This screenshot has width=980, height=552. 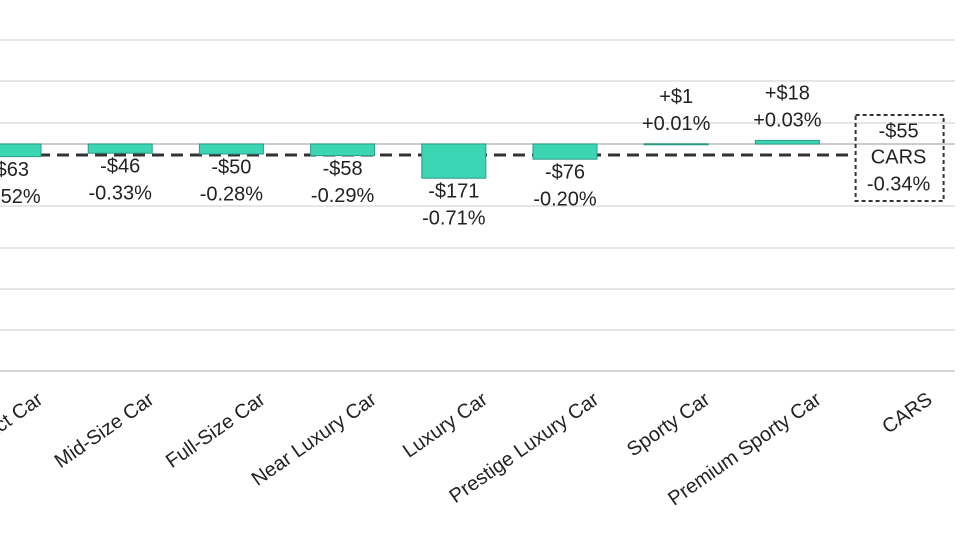 I want to click on percent-label: +0.01%, so click(x=676, y=124).